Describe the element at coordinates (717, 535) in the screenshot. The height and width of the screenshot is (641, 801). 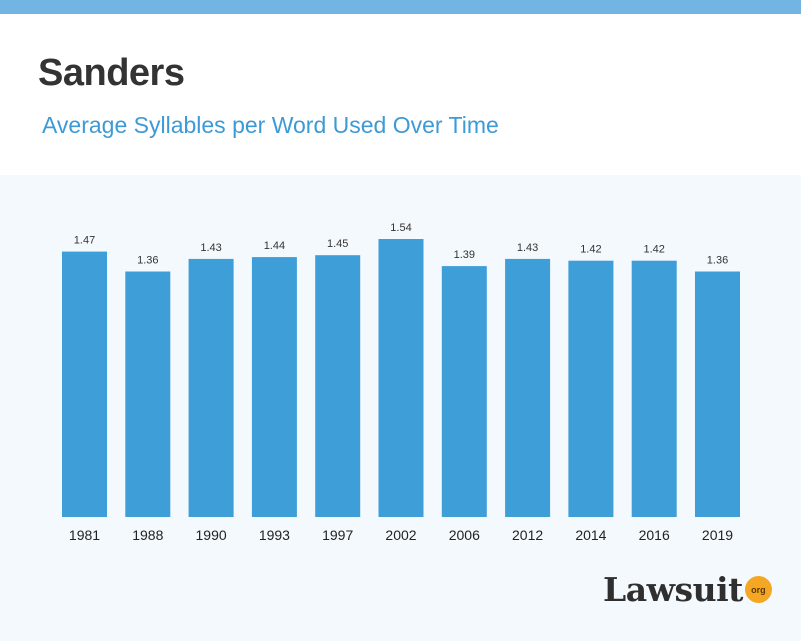
I see `x-tick-2019: 2019` at that location.